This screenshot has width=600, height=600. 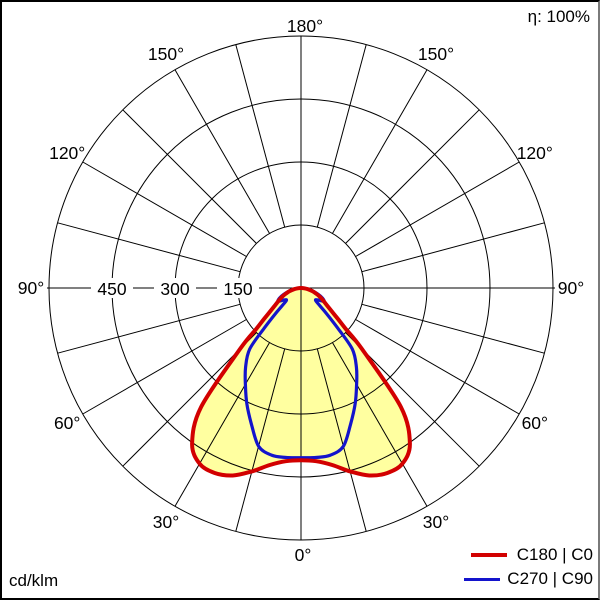 I want to click on legend-item-c0-c180: C180 | C0, so click(x=531, y=555).